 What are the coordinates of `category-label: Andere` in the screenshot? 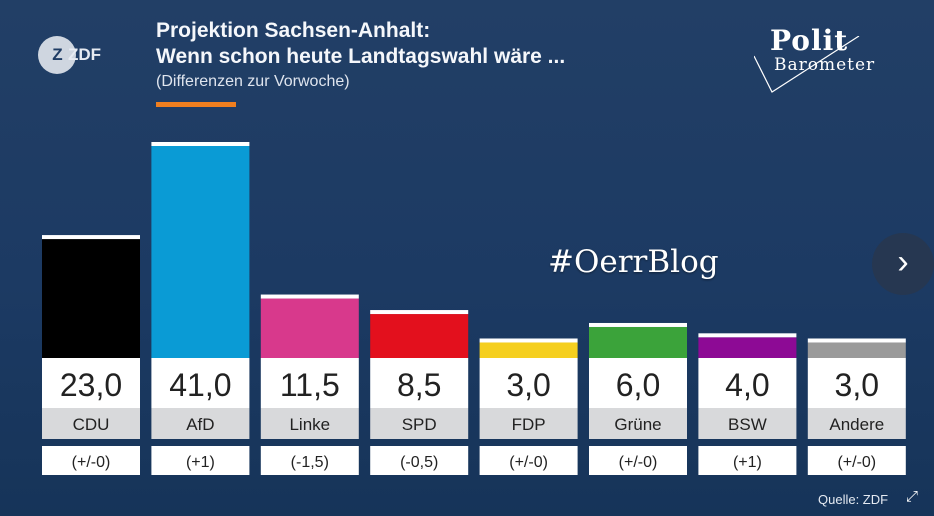 It's located at (856, 424).